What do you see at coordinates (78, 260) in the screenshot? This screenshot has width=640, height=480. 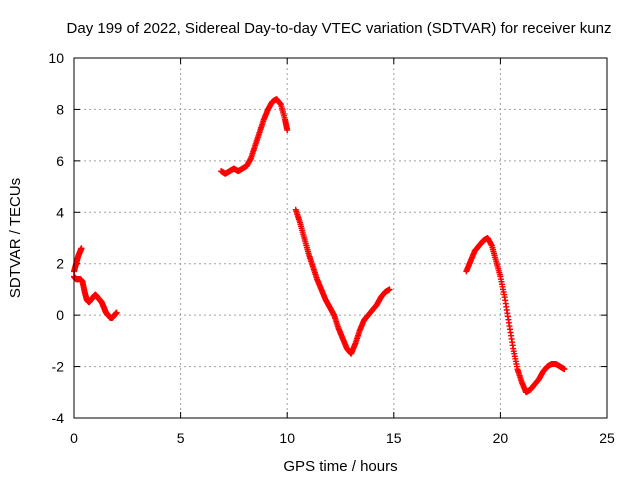 I see `series-arc1` at bounding box center [78, 260].